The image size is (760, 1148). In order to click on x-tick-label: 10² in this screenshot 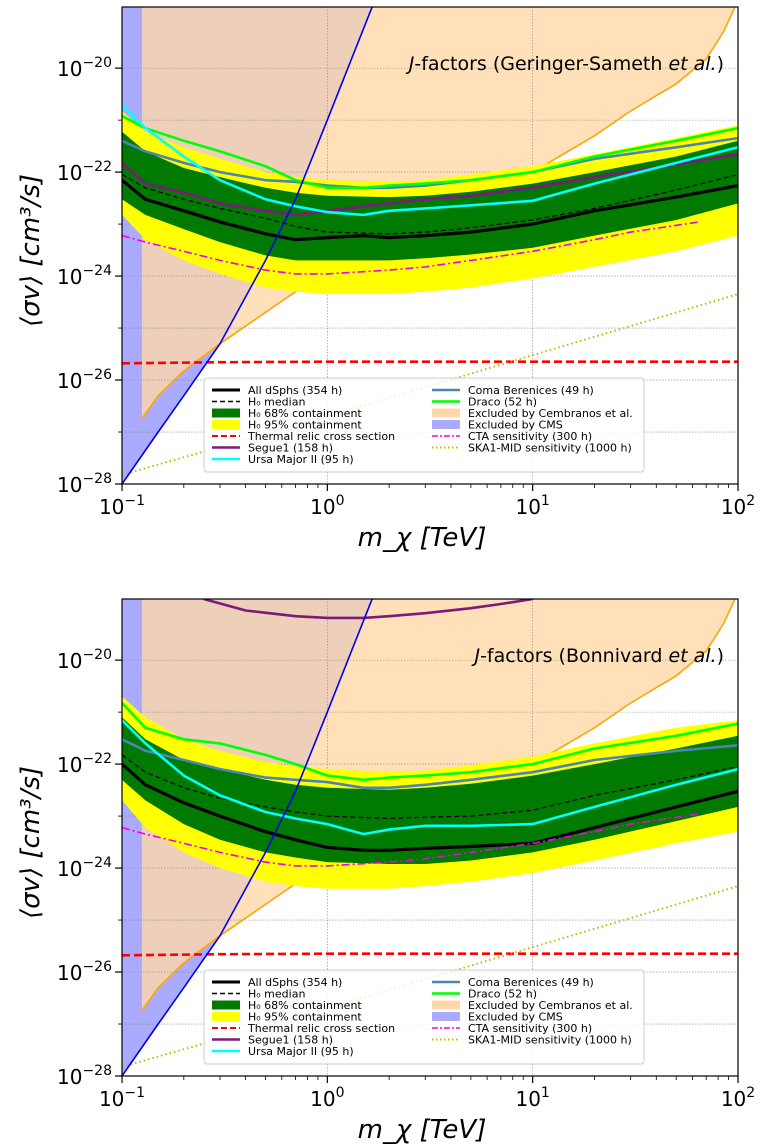, I will do `click(738, 1098)`.